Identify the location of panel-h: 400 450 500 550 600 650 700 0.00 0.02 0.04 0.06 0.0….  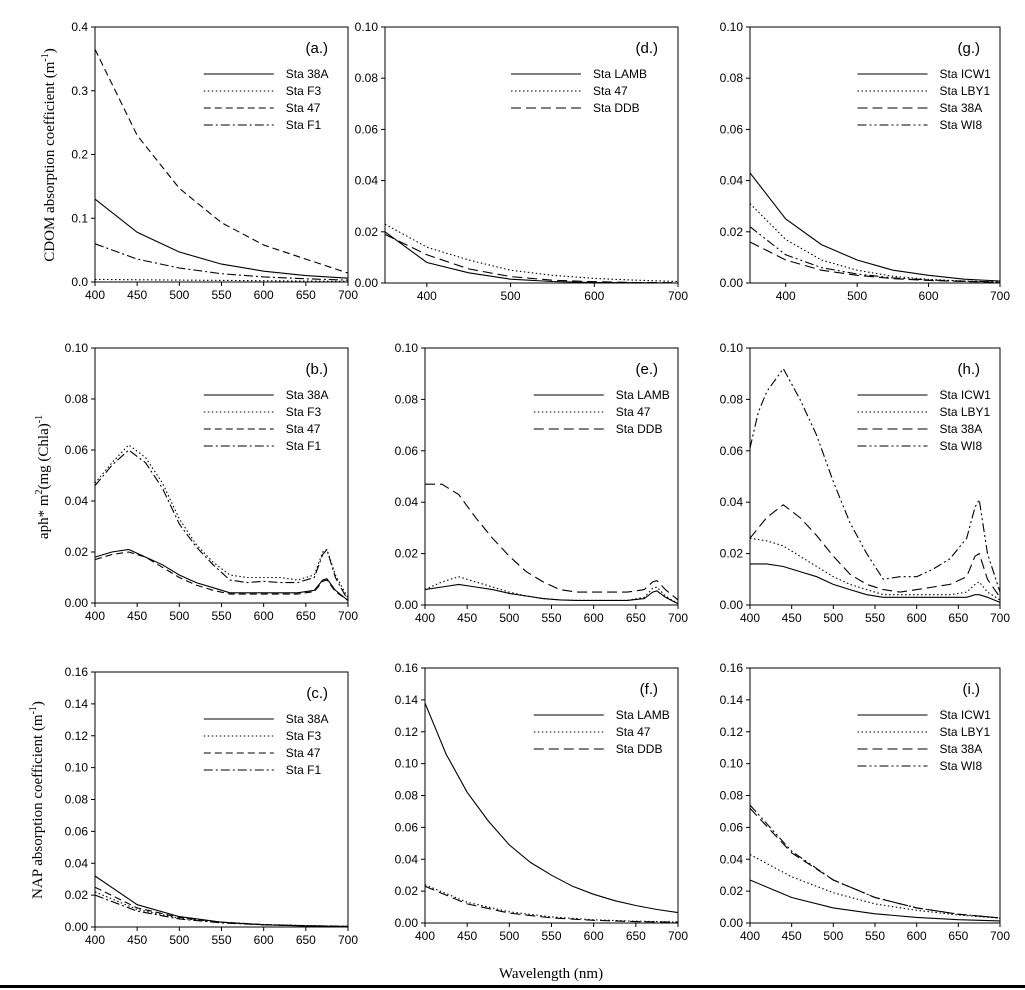
(865, 483).